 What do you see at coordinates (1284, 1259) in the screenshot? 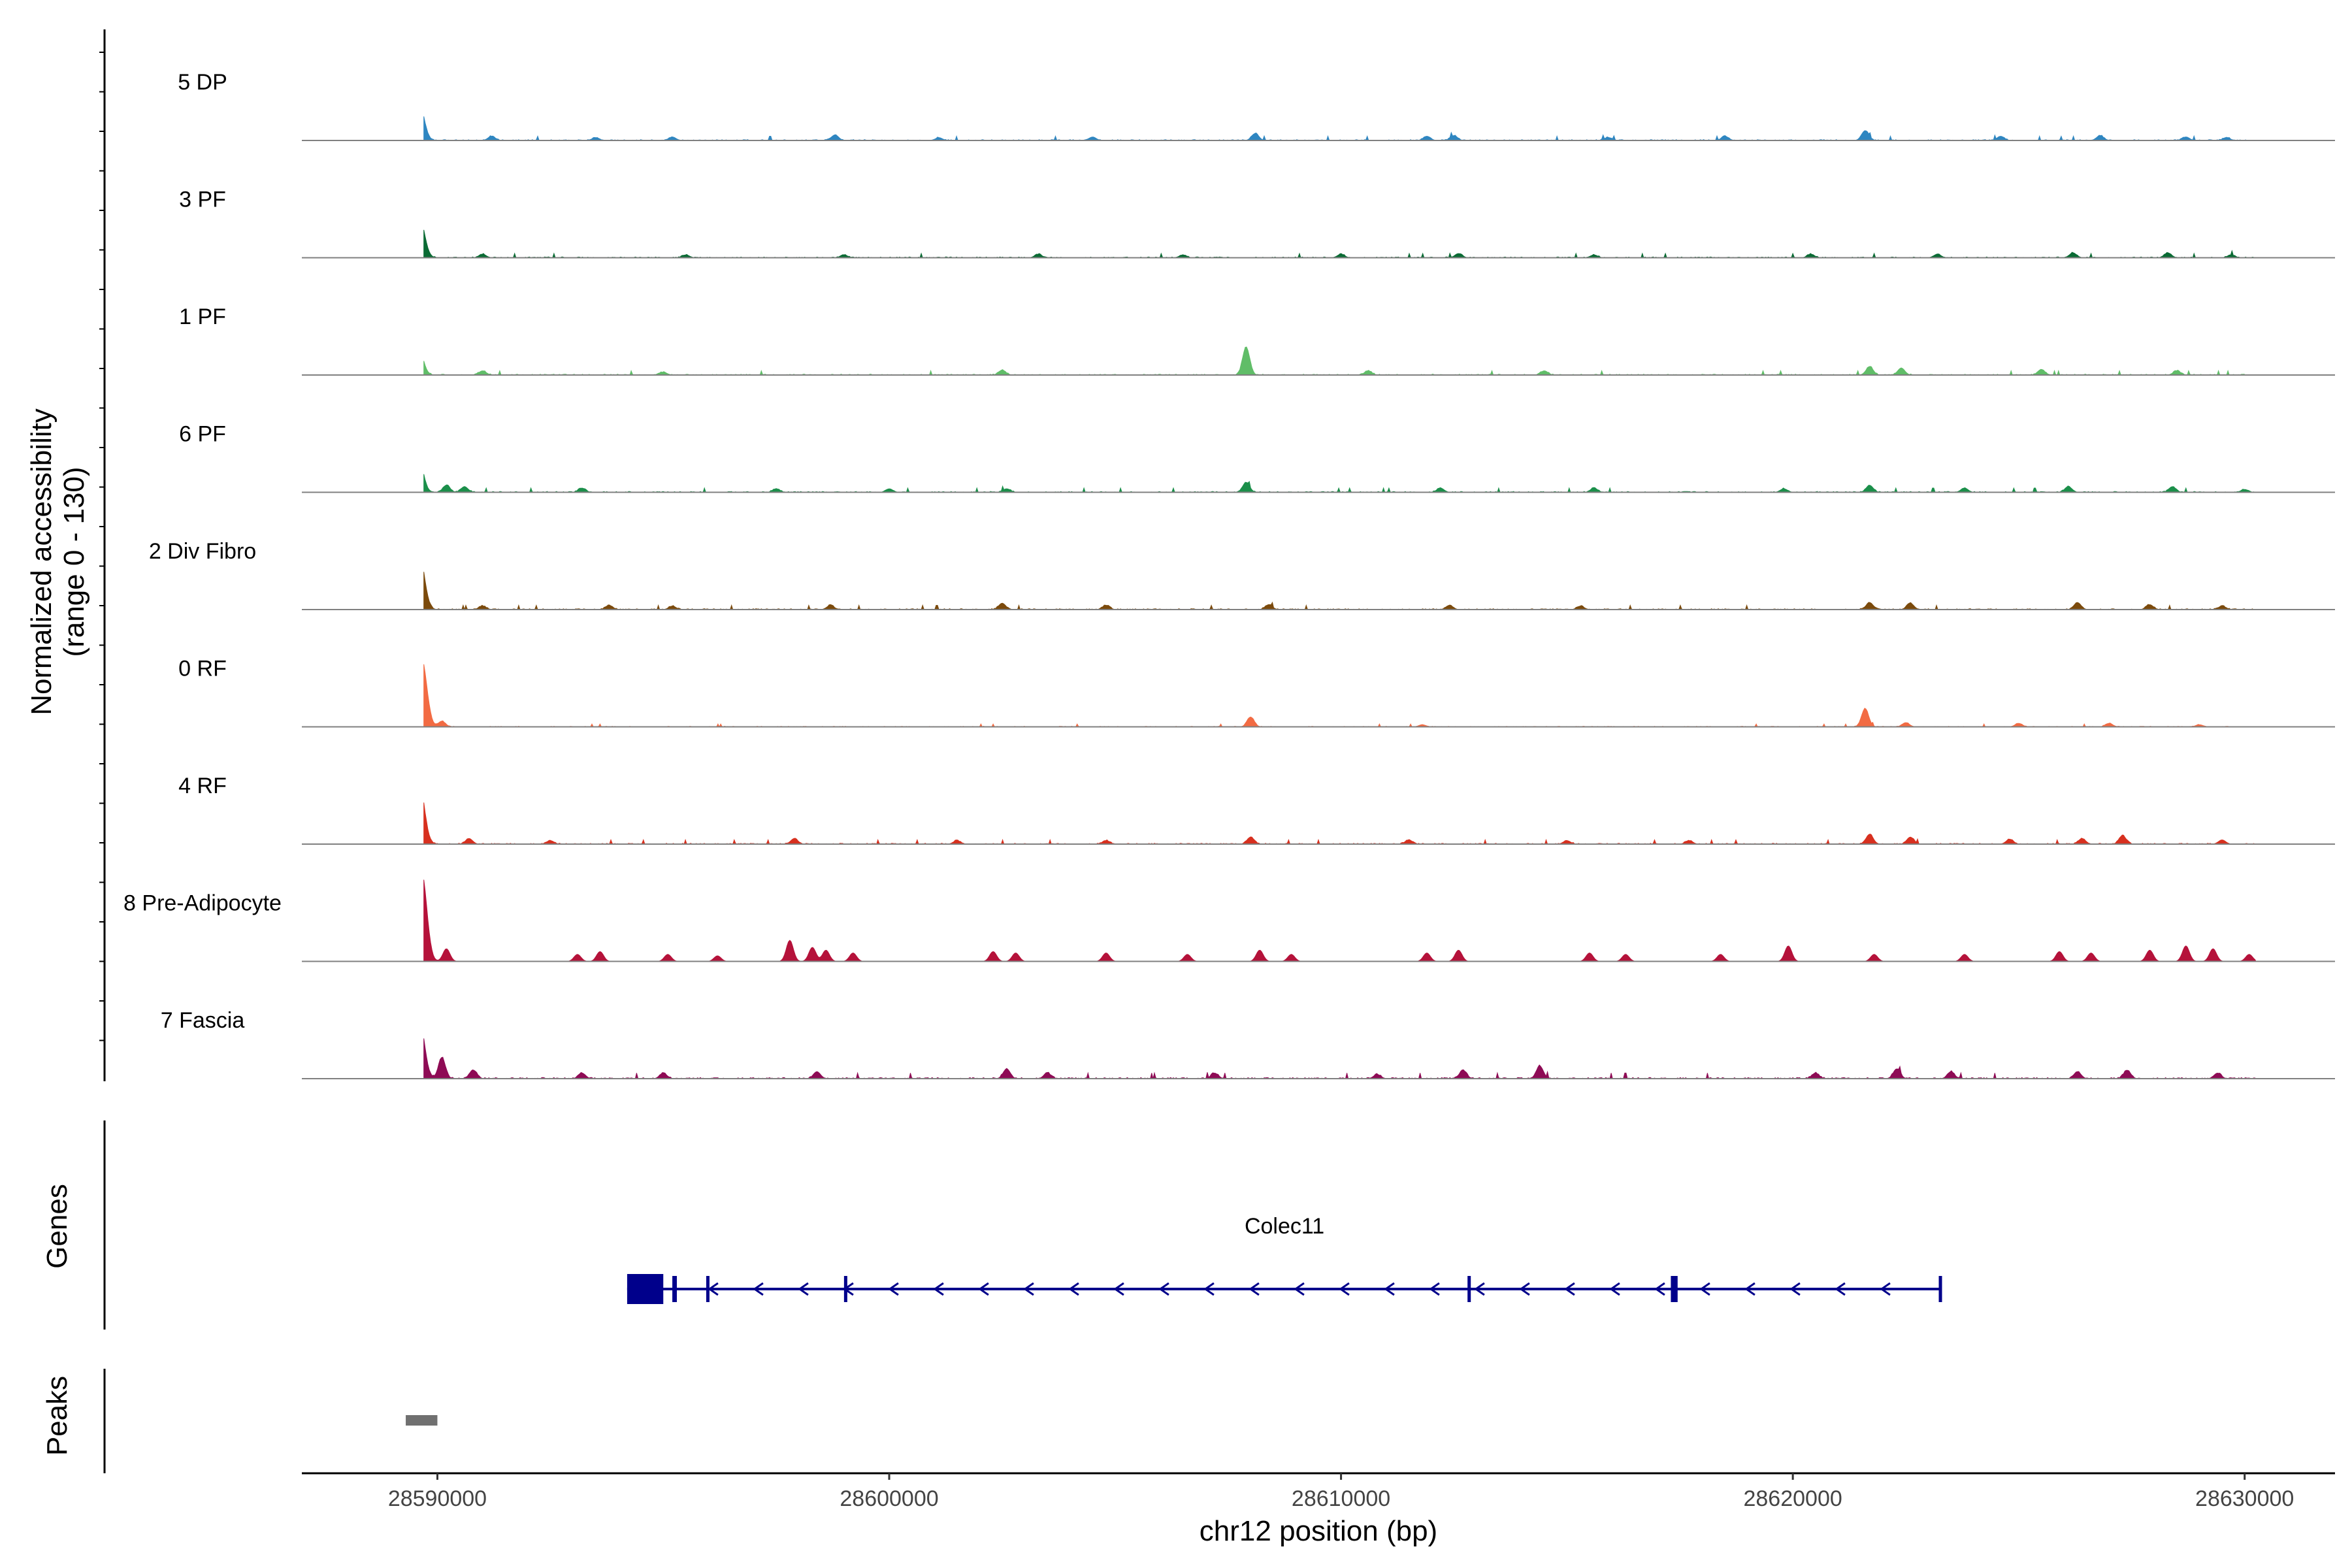
I see `gene-model: Colec11` at bounding box center [1284, 1259].